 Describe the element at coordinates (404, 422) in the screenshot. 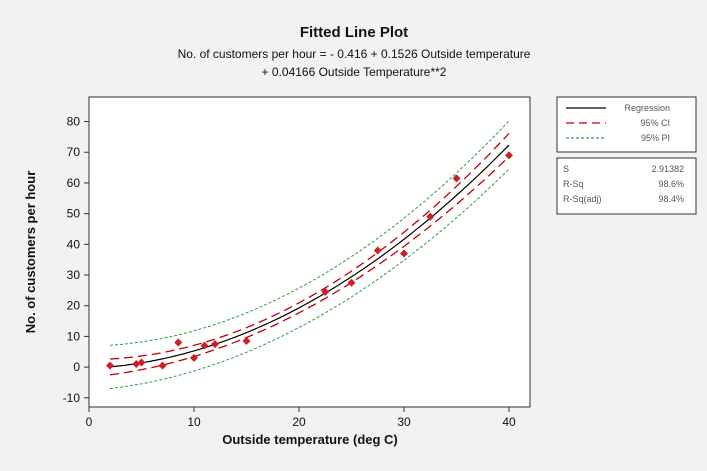

I see `x-tick-label: 30` at that location.